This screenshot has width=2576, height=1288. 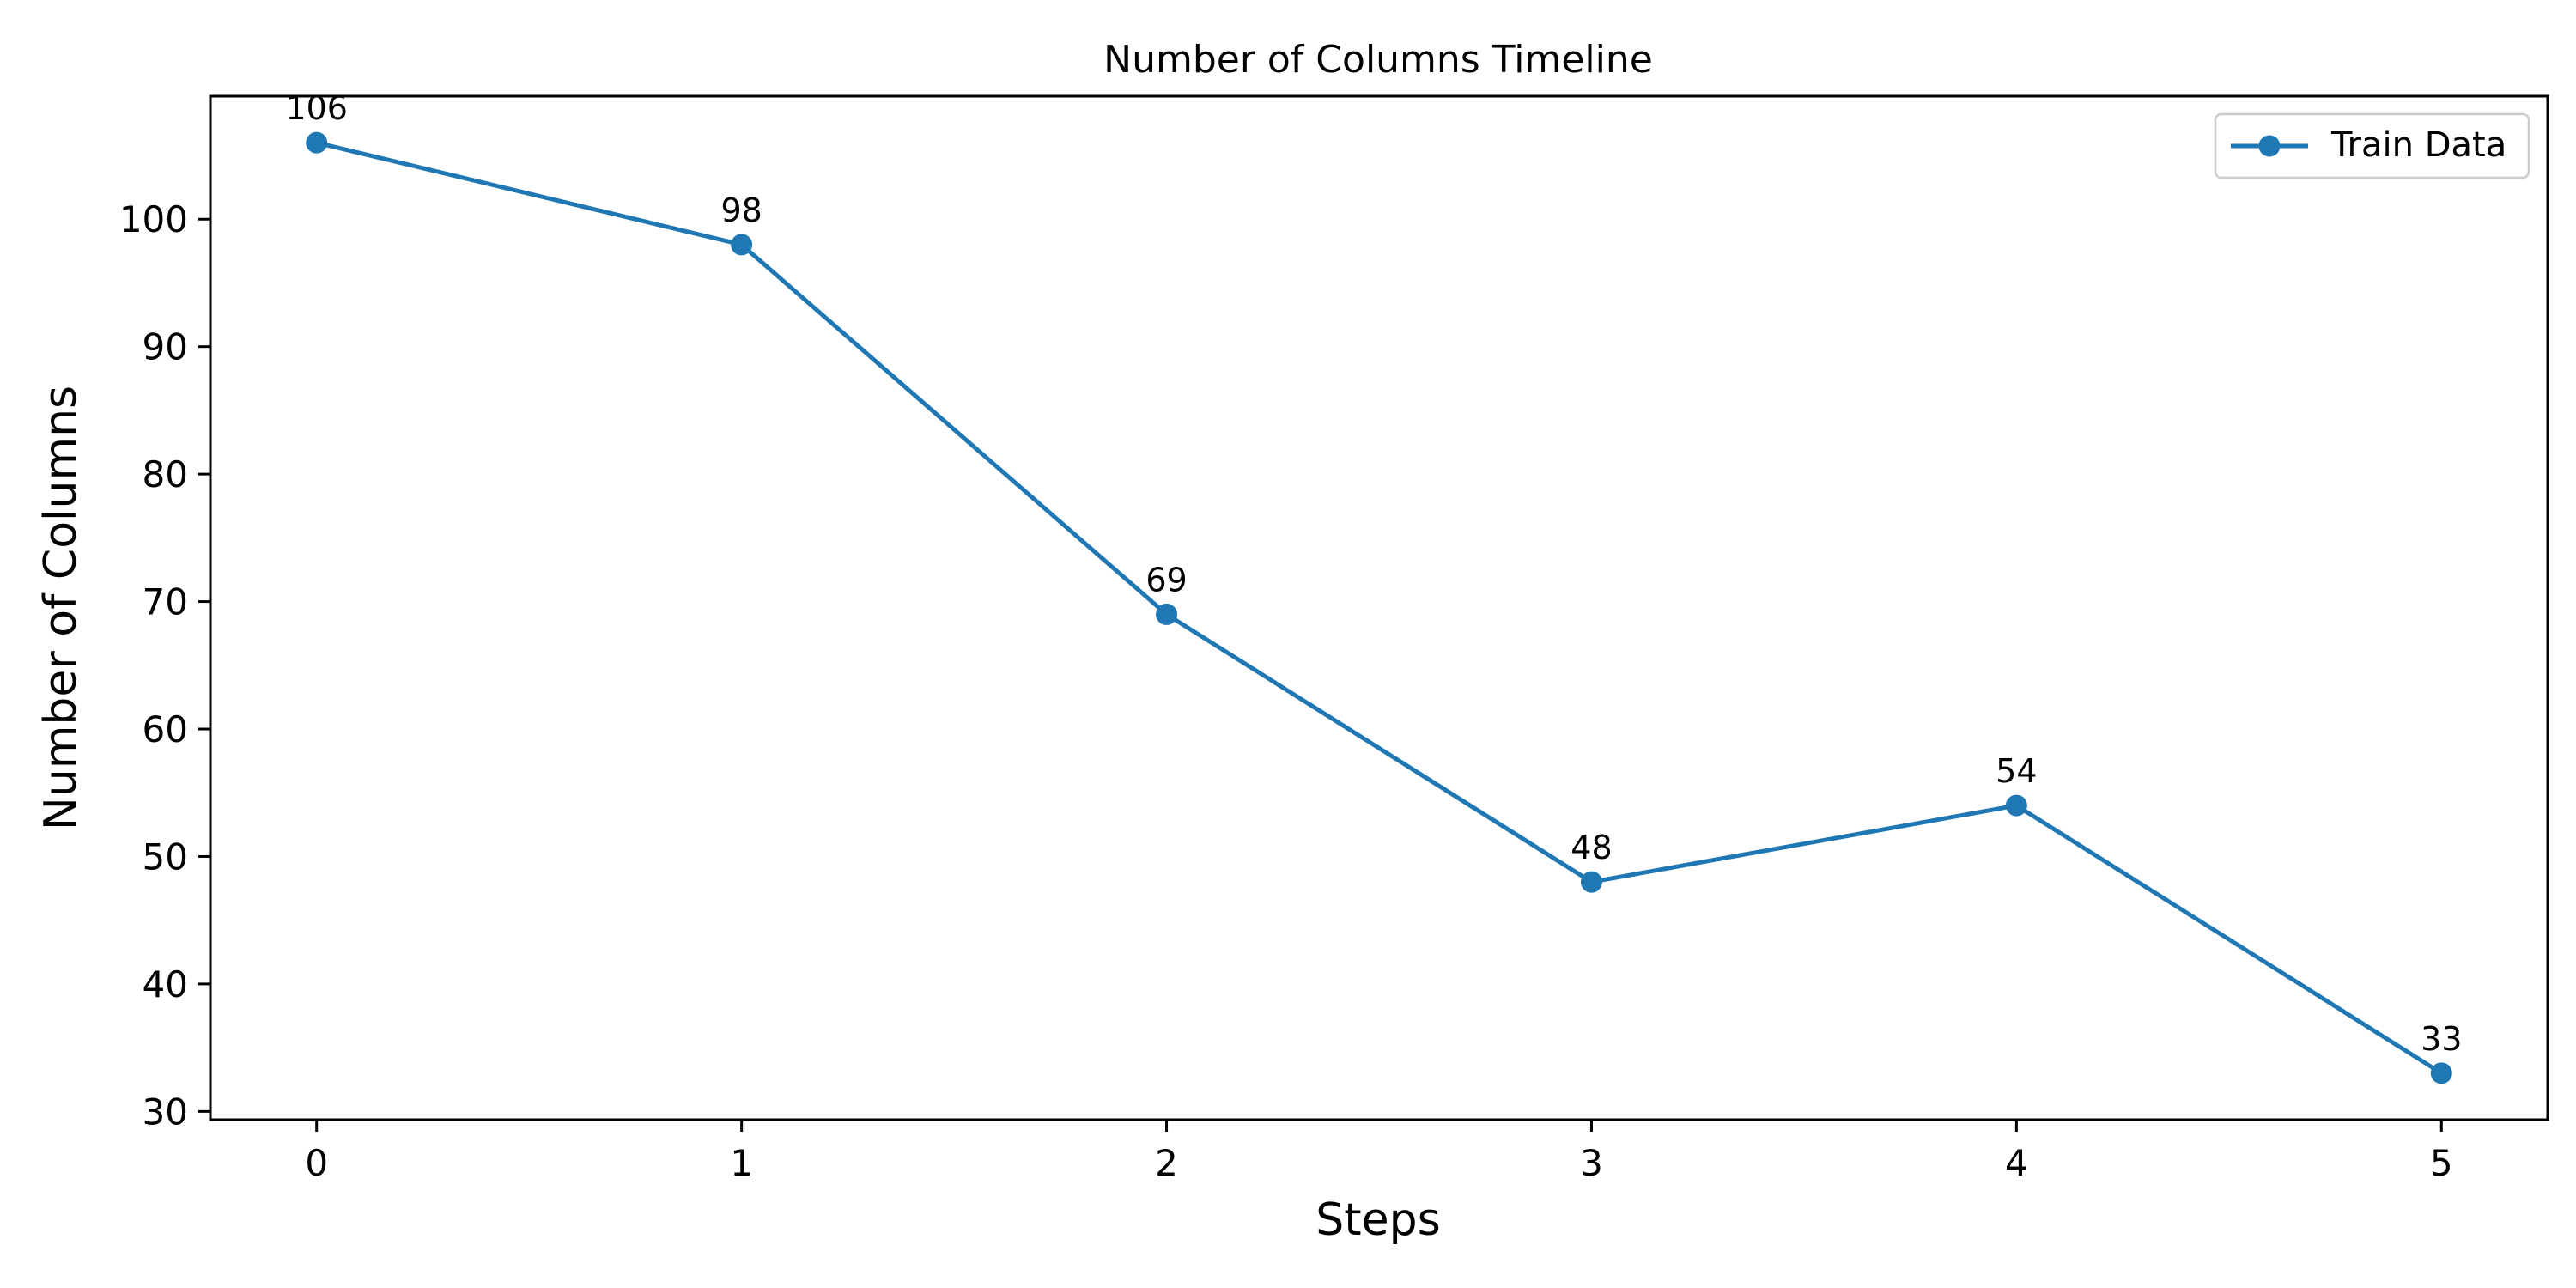 I want to click on y-tick-label: 30, so click(x=165, y=1112).